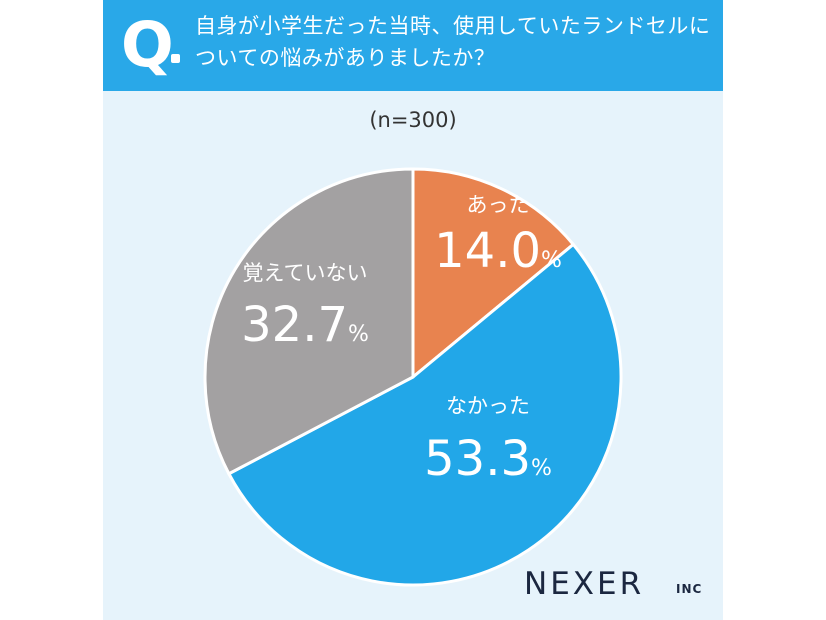  I want to click on nexer-logo: NEXER, so click(584, 584).